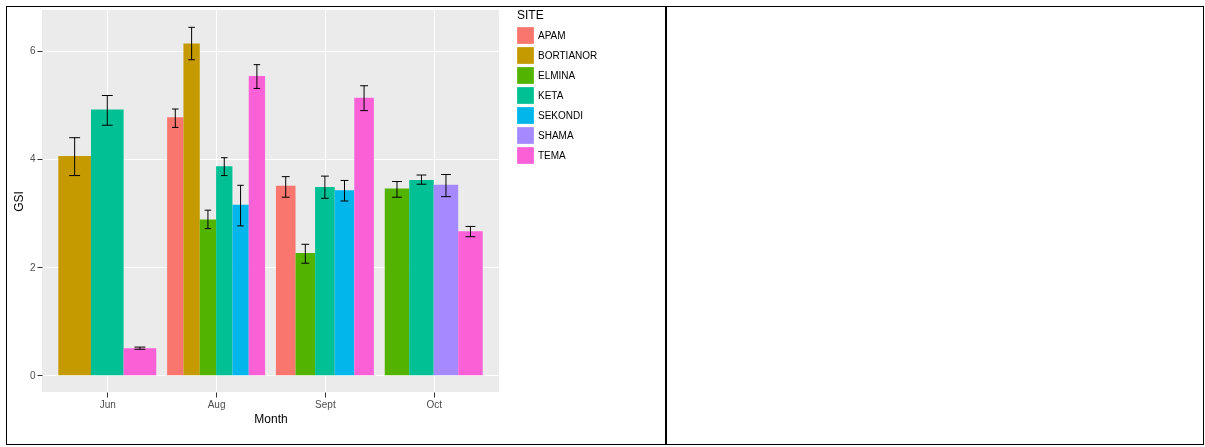 This screenshot has height=447, width=1205. What do you see at coordinates (551, 95) in the screenshot?
I see `legend-label: KETA` at bounding box center [551, 95].